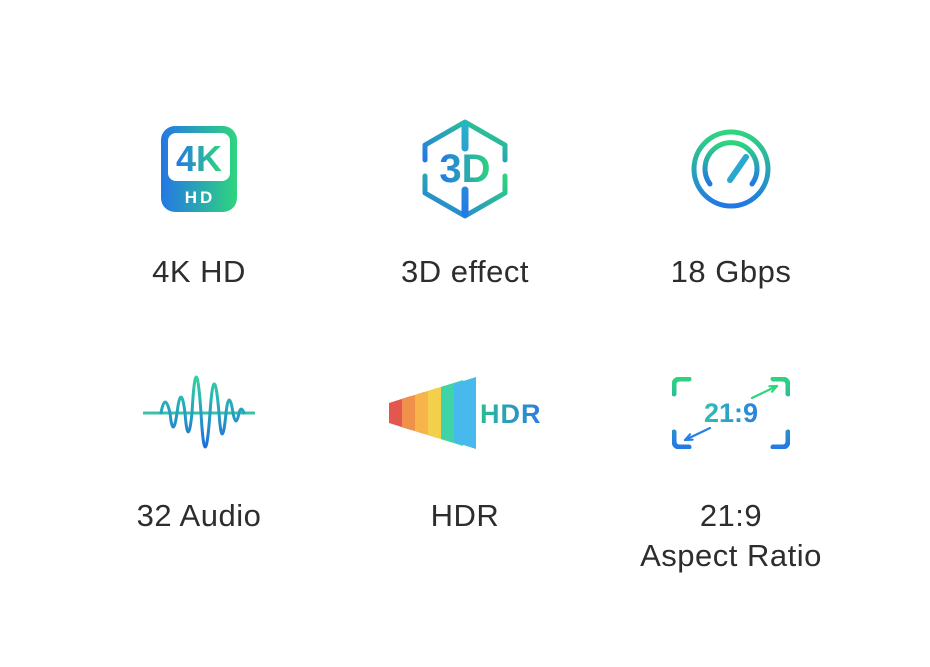  I want to click on expand-arrow-bottom-left, so click(697, 434).